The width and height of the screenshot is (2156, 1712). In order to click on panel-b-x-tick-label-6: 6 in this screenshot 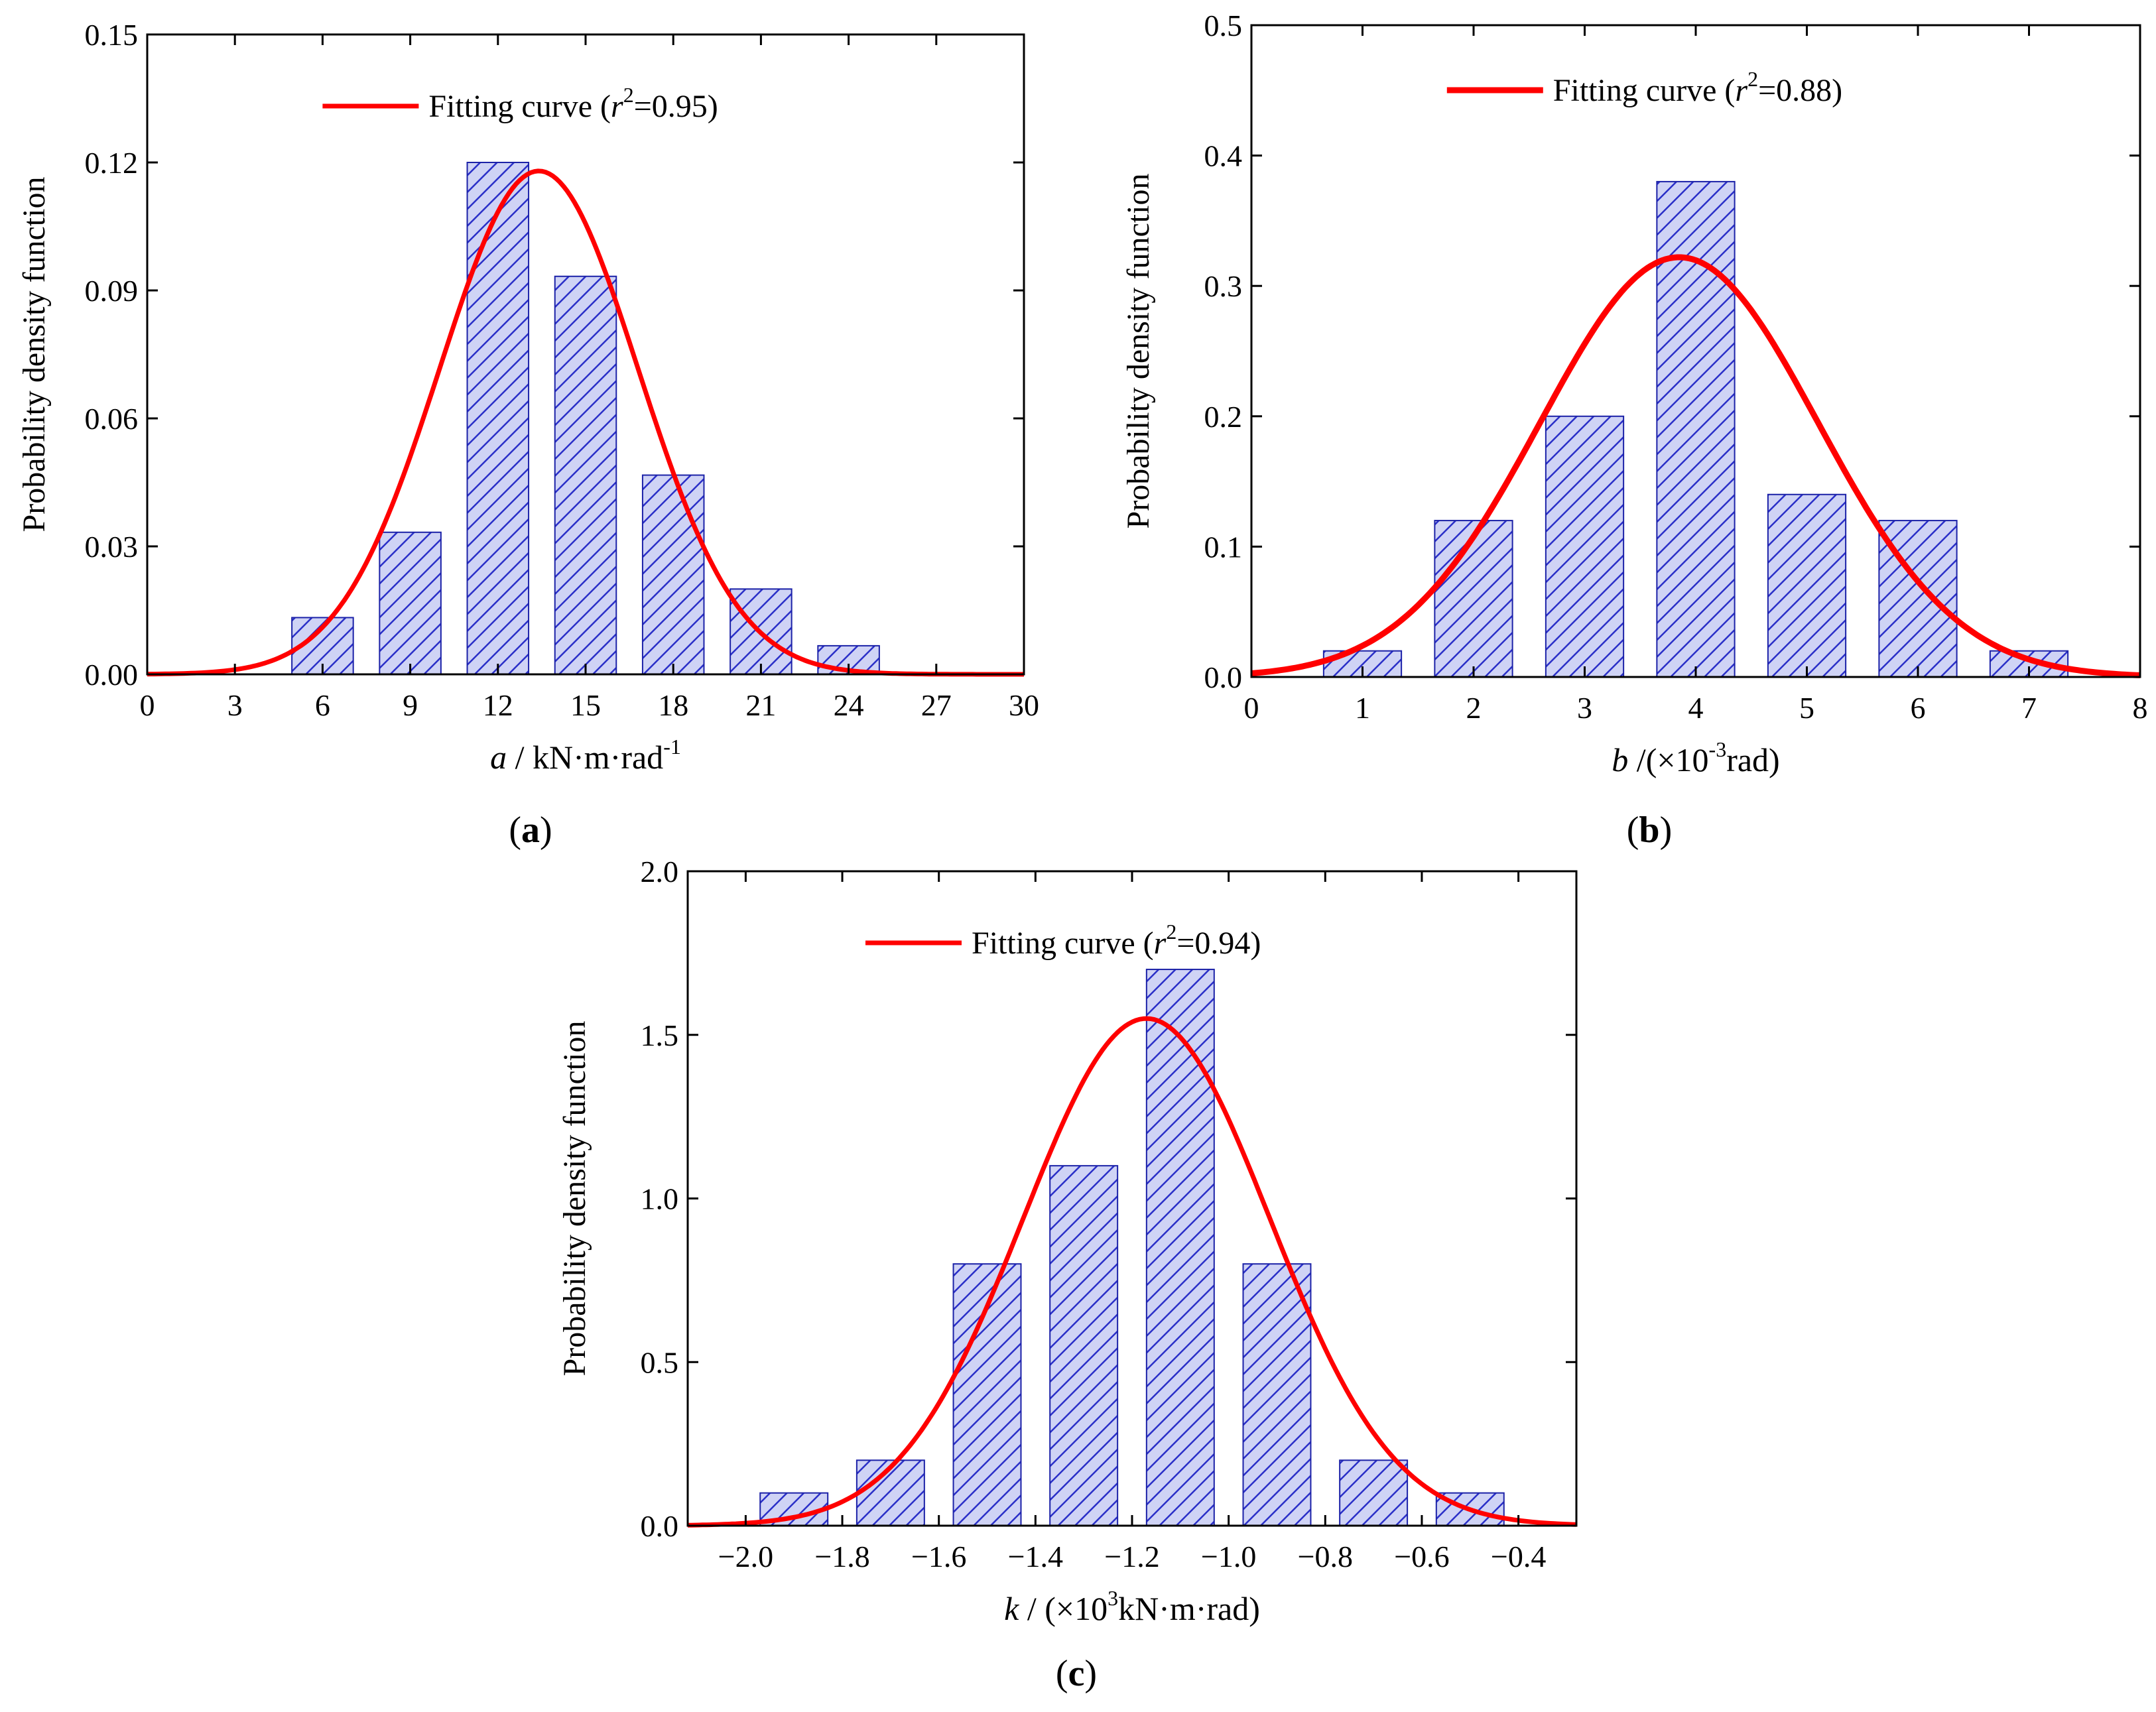, I will do `click(1918, 708)`.